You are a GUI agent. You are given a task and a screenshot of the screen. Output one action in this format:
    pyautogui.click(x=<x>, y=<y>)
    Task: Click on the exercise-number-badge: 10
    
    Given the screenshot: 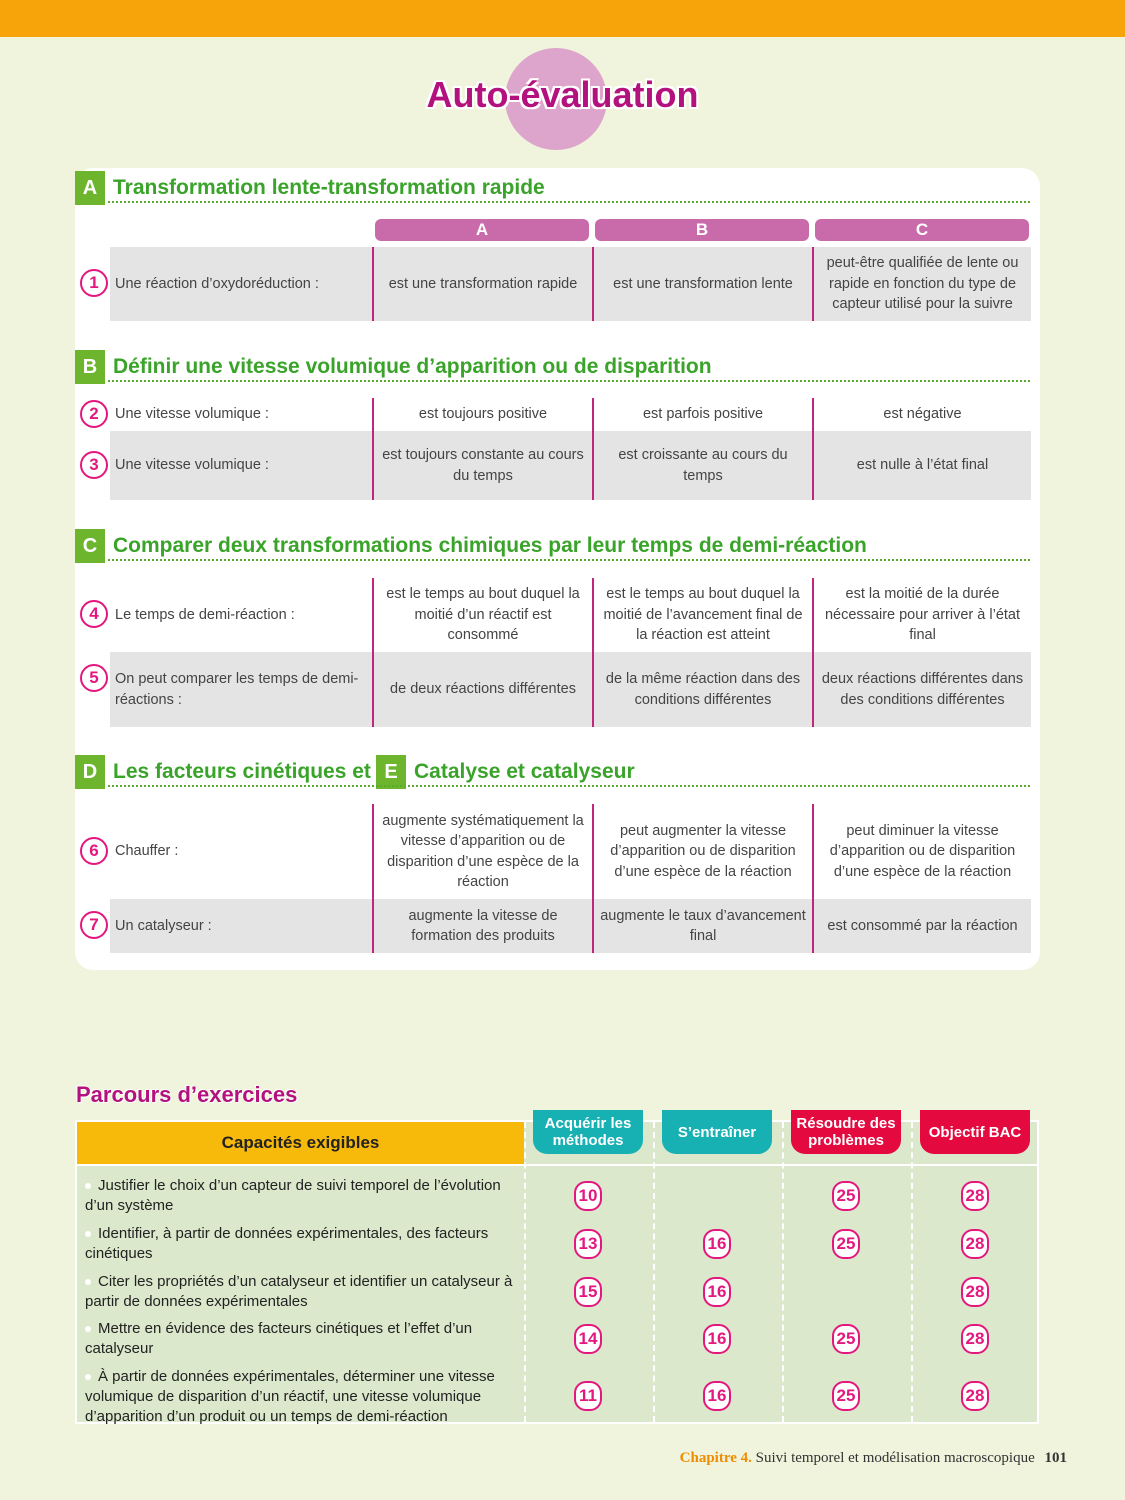 What is the action you would take?
    pyautogui.click(x=588, y=1196)
    